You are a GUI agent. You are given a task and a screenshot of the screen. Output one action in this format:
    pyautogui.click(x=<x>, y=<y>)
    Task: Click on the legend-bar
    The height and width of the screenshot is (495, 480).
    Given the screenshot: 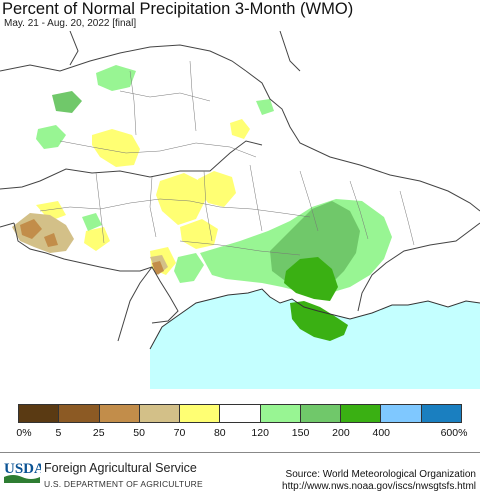 What is the action you would take?
    pyautogui.click(x=240, y=413)
    